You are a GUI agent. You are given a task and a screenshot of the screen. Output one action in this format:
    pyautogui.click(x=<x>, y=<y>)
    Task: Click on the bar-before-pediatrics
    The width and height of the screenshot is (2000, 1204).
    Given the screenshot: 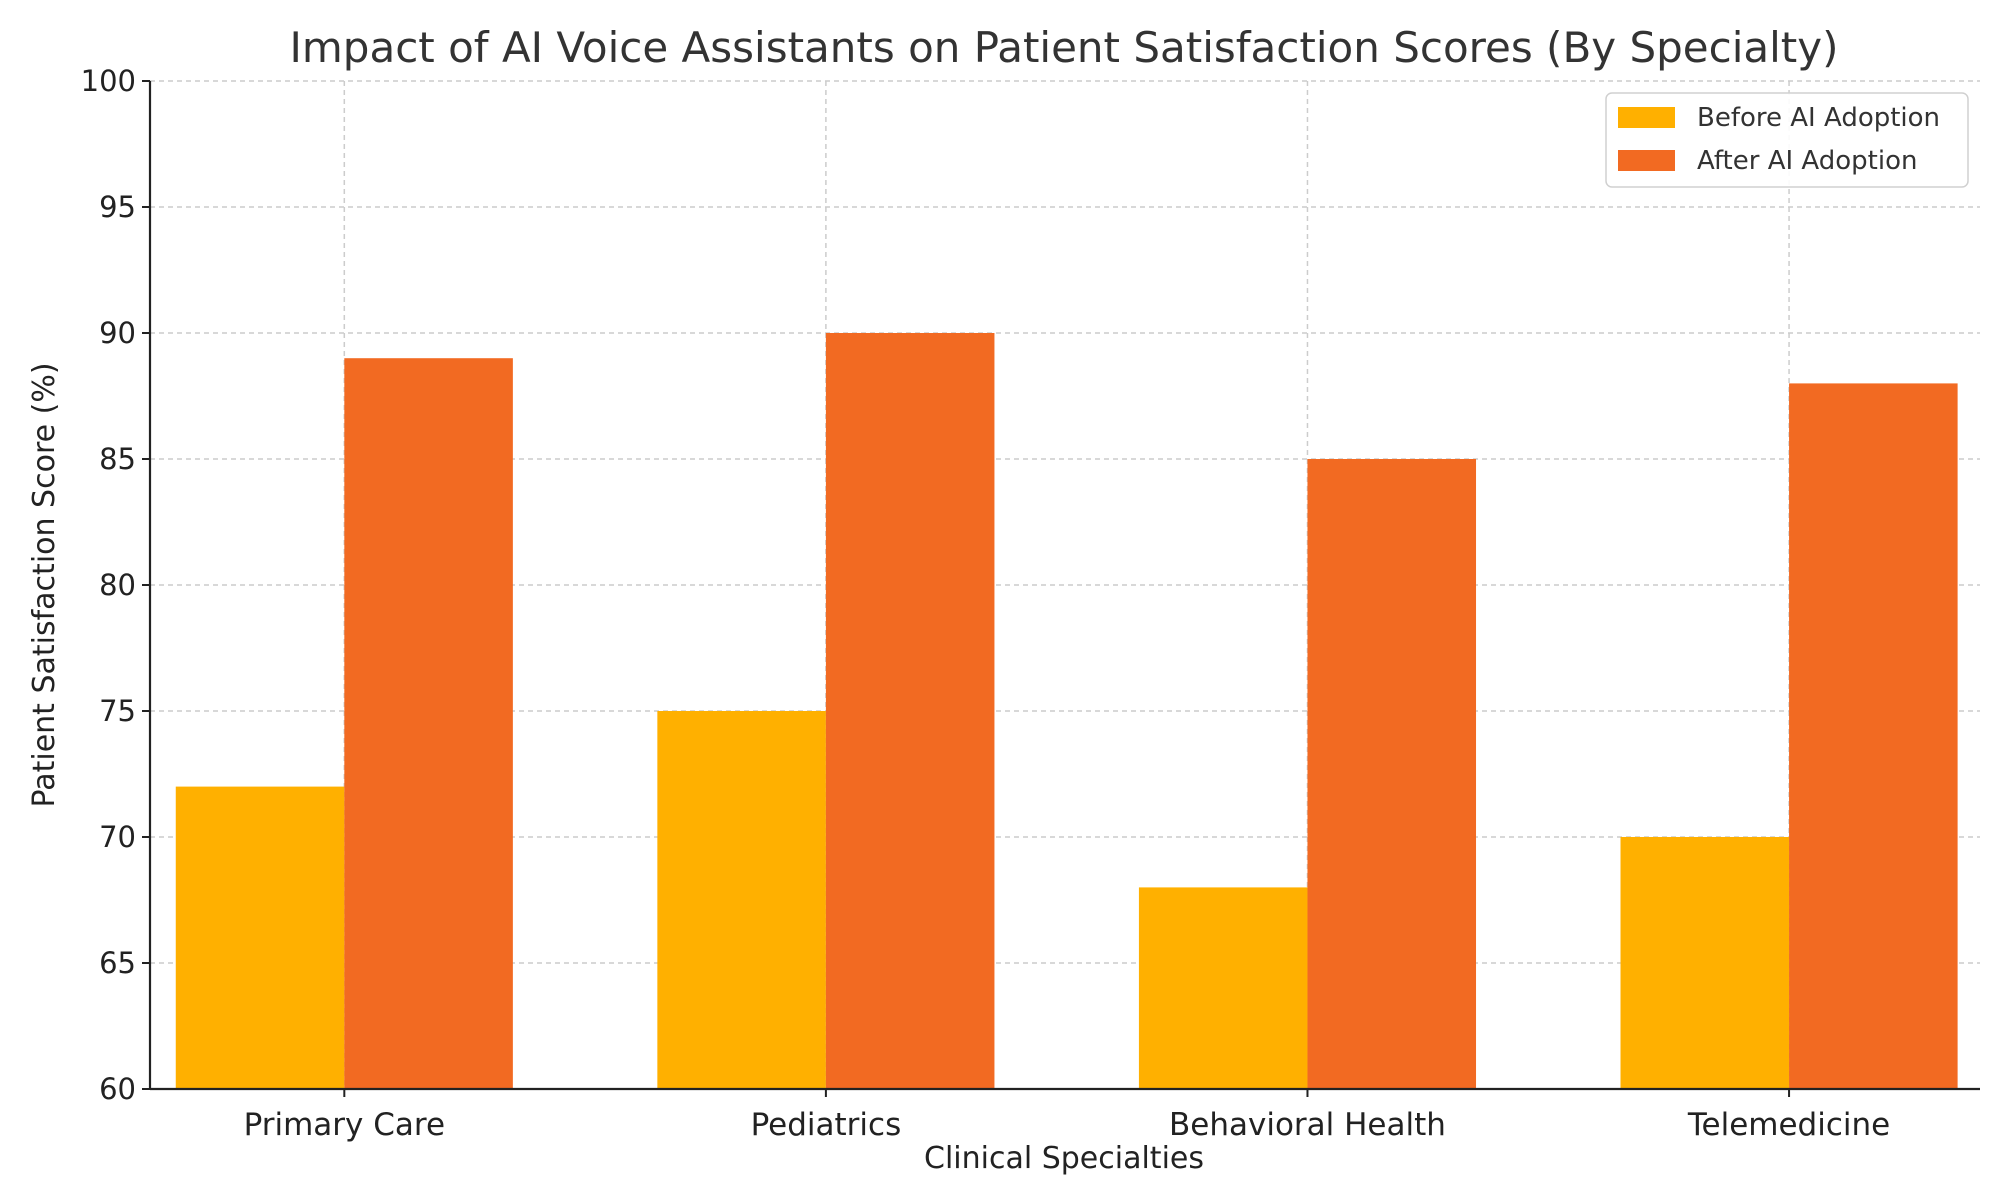 What is the action you would take?
    pyautogui.click(x=741, y=900)
    